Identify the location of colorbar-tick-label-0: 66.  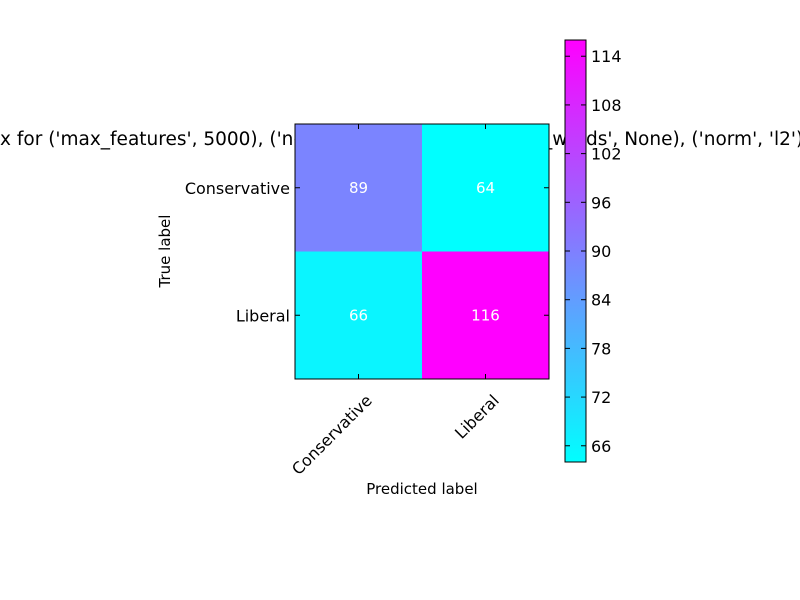
(601, 446).